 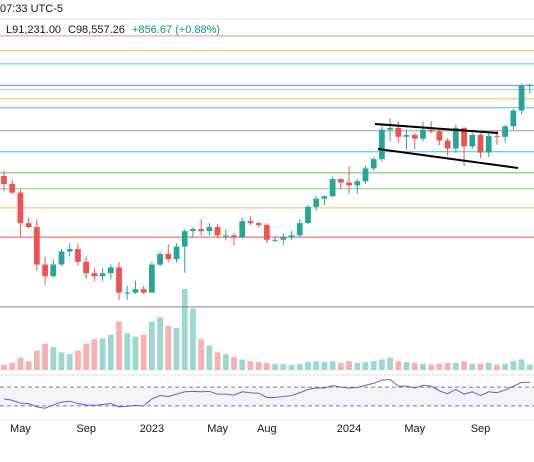 What do you see at coordinates (250, 429) in the screenshot?
I see `x-axis: May Sep 2023 May Aug 2024 May Sep` at bounding box center [250, 429].